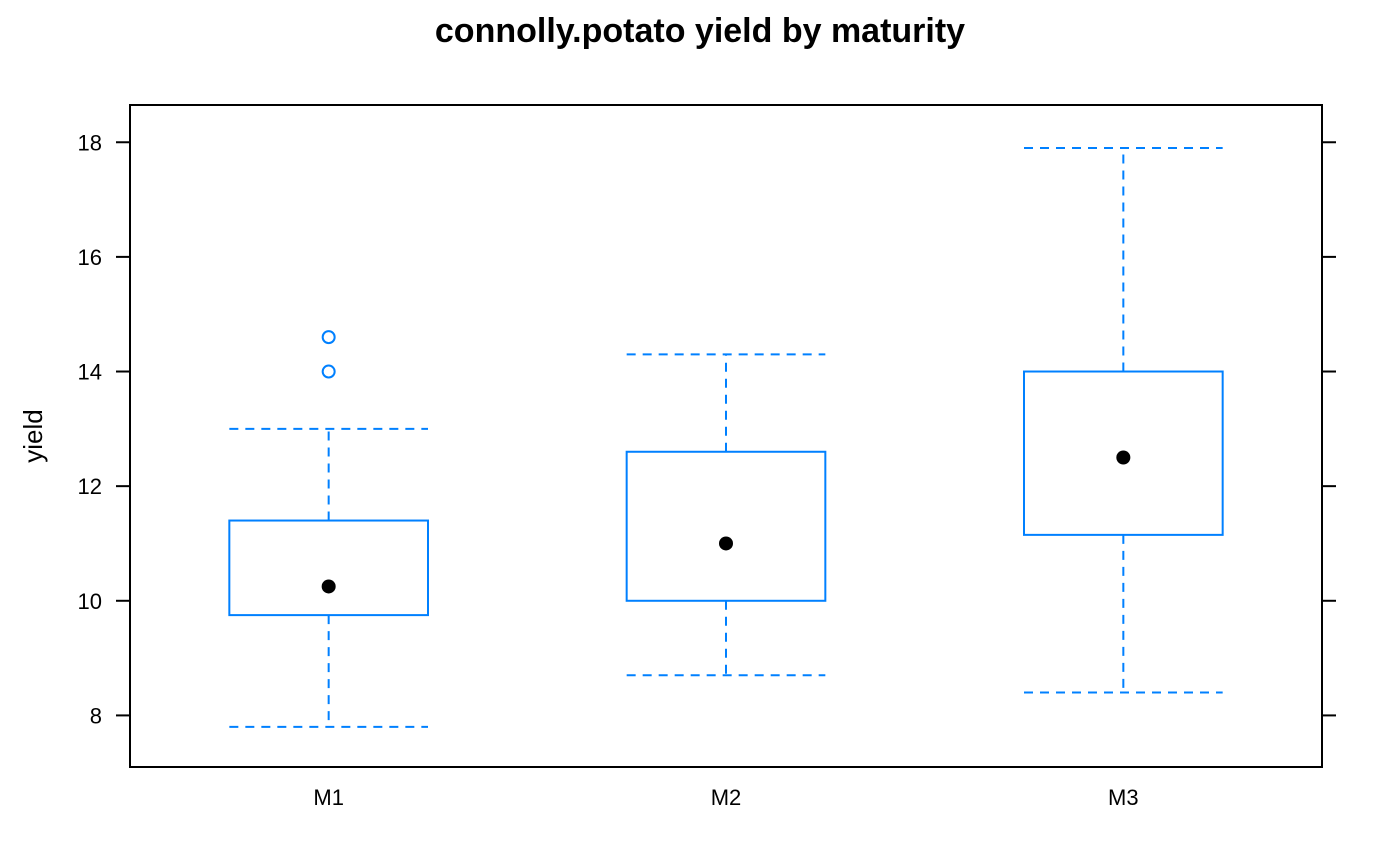 This screenshot has width=1400, height=866. I want to click on y-tick-label: 16, so click(90, 257).